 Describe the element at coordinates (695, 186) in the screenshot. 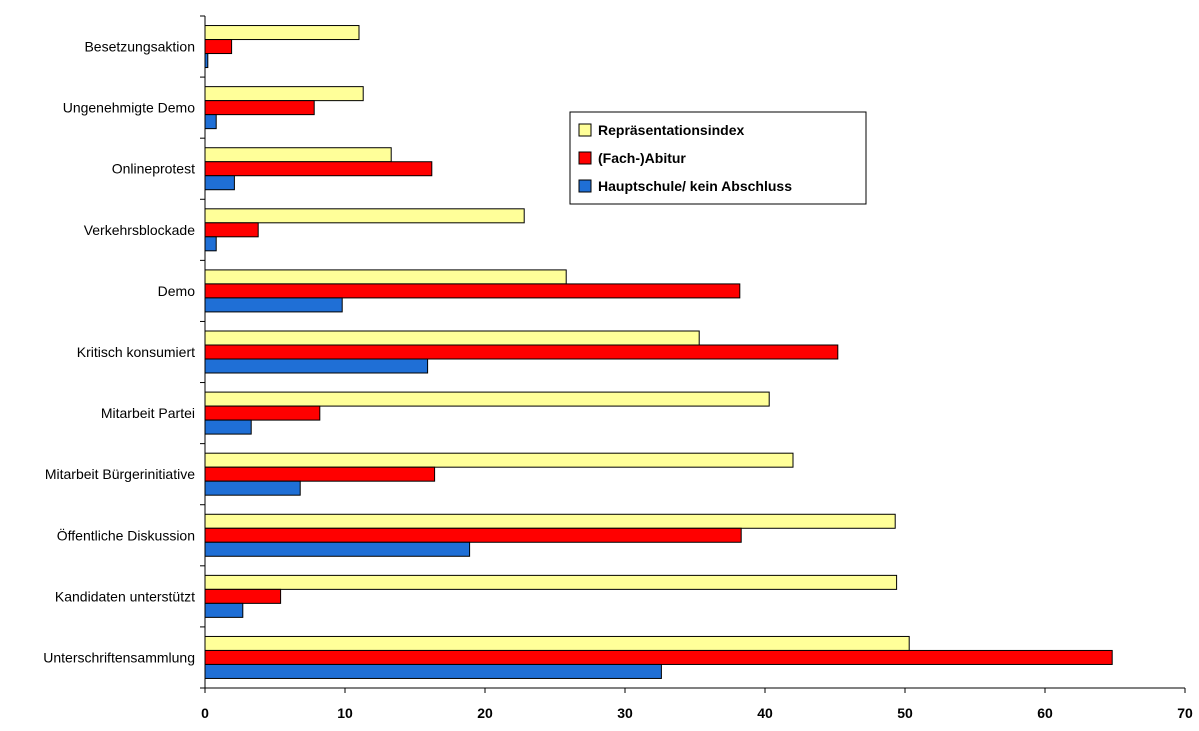

I see `legend-label-hauptschule-kein-abschluss: Hauptschule/ kein Abschluss` at that location.